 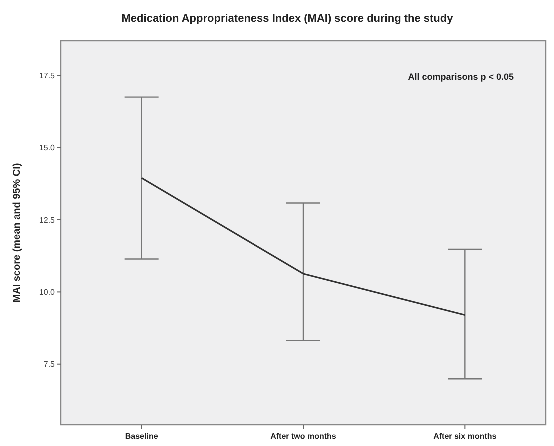 I want to click on y-tick-label: 10.0, so click(x=47, y=292).